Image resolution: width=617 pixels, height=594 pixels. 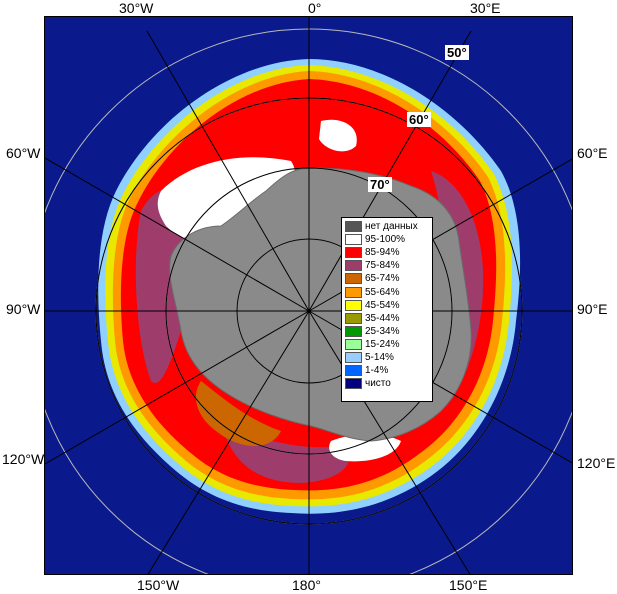 What do you see at coordinates (177, 387) in the screenshot?
I see `meridian-m120` at bounding box center [177, 387].